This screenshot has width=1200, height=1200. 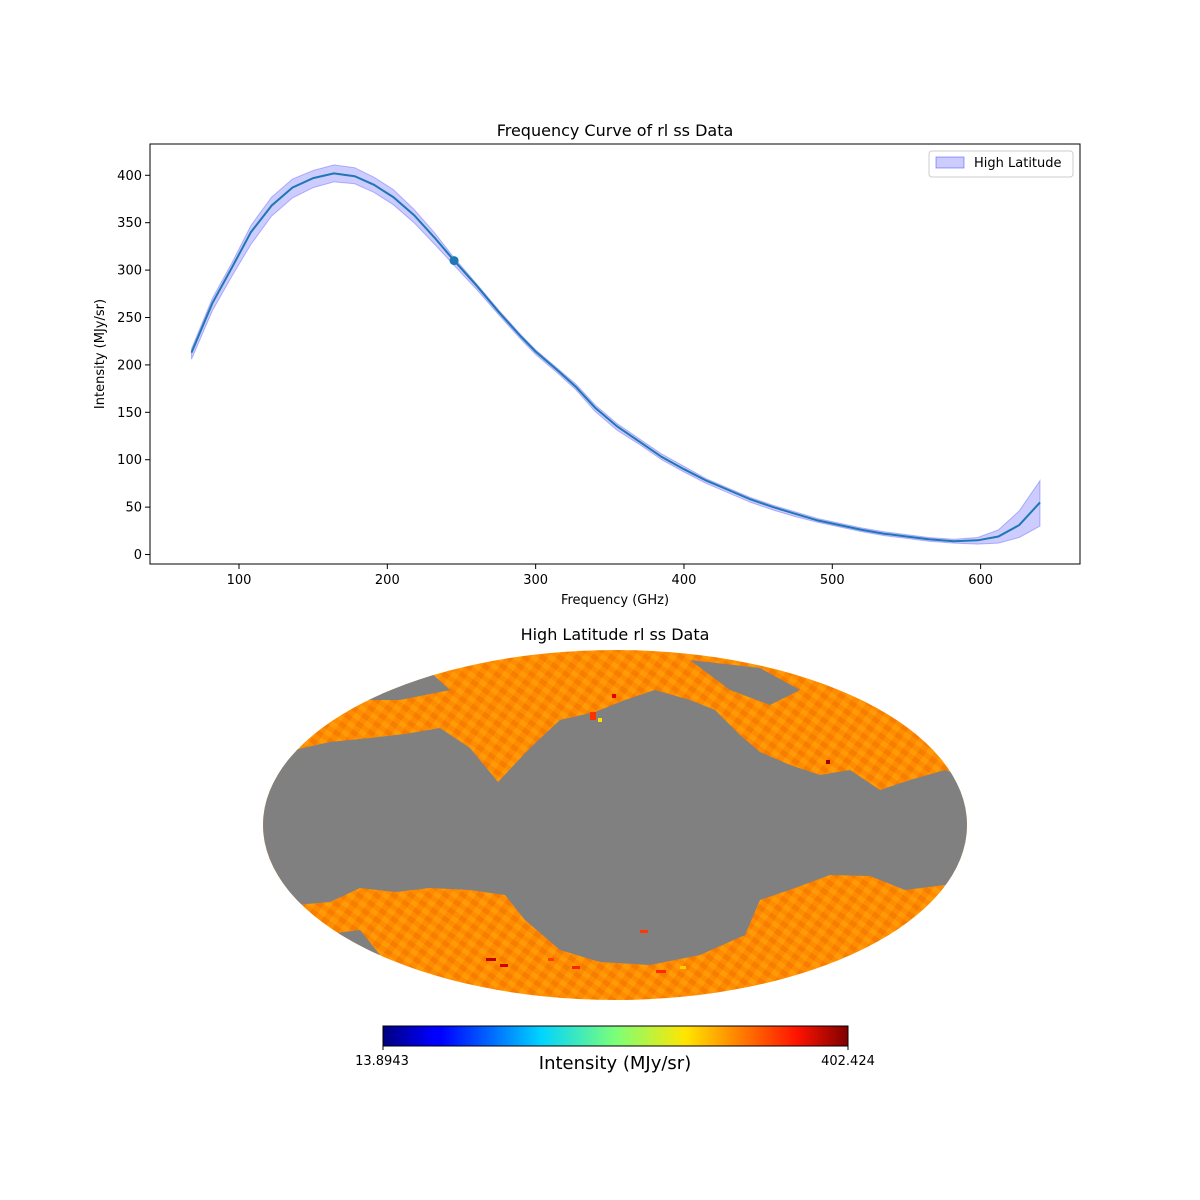 What do you see at coordinates (950, 162) in the screenshot?
I see `legend-swatch` at bounding box center [950, 162].